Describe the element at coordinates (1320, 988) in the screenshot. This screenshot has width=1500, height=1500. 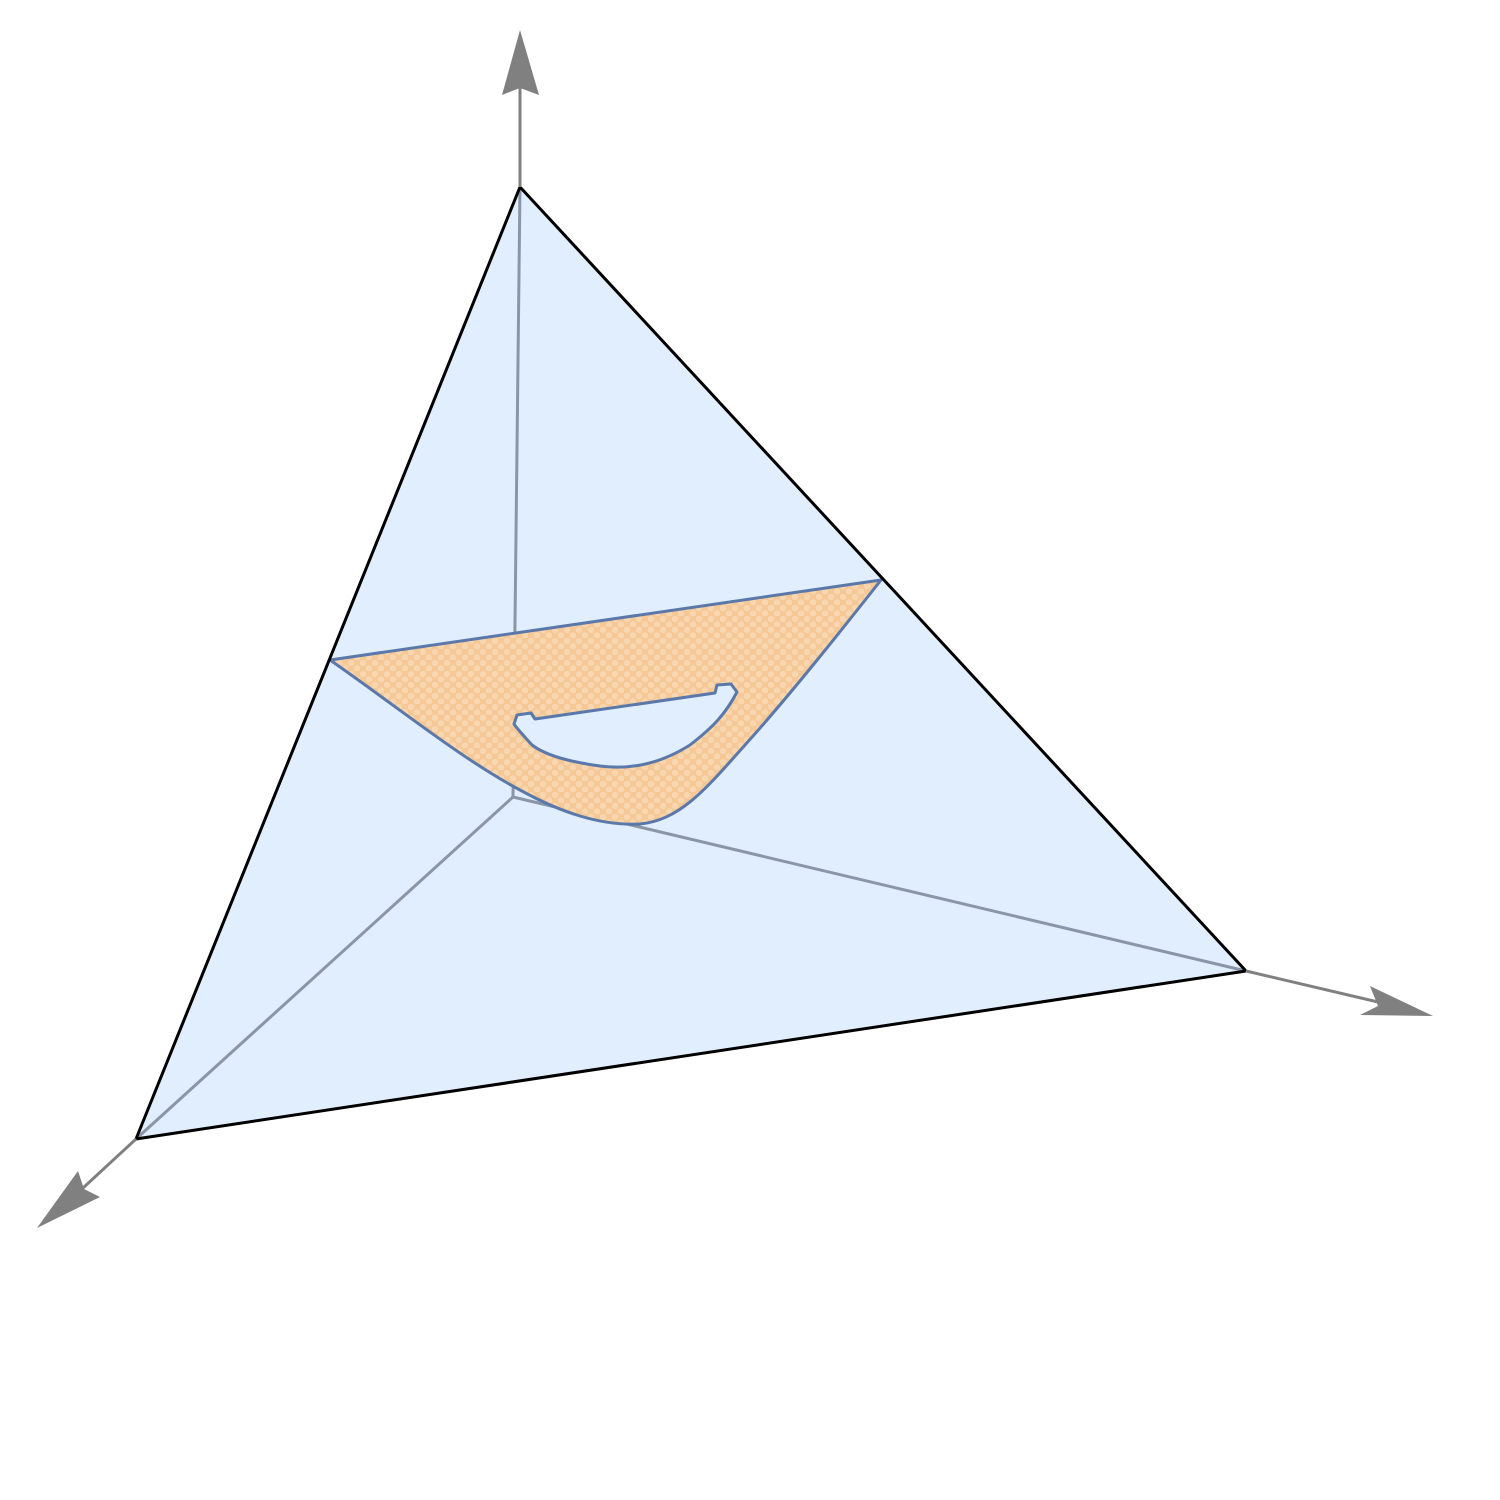
I see `y-axis-line` at that location.